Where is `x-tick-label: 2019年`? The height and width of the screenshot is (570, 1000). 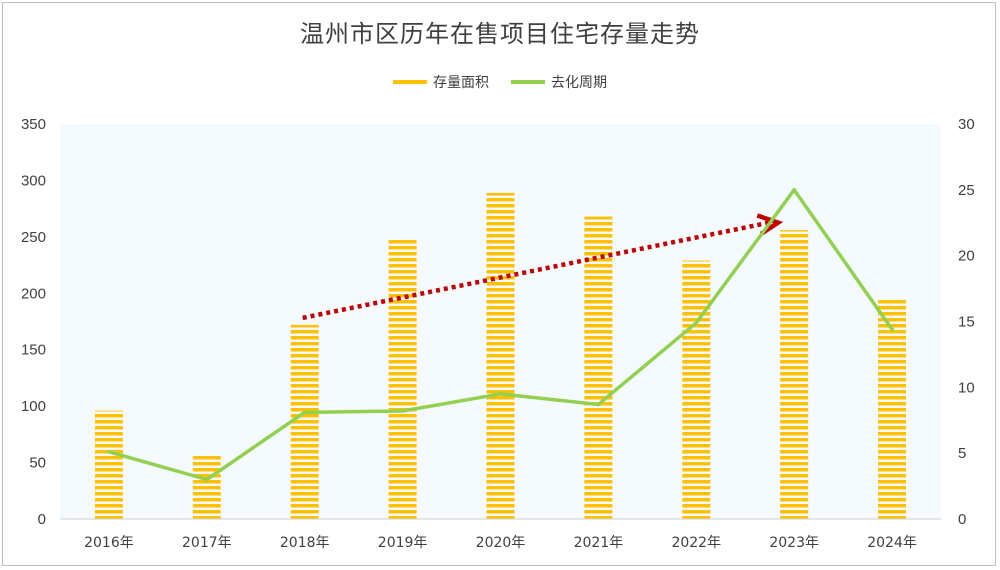
x-tick-label: 2019年 is located at coordinates (403, 543).